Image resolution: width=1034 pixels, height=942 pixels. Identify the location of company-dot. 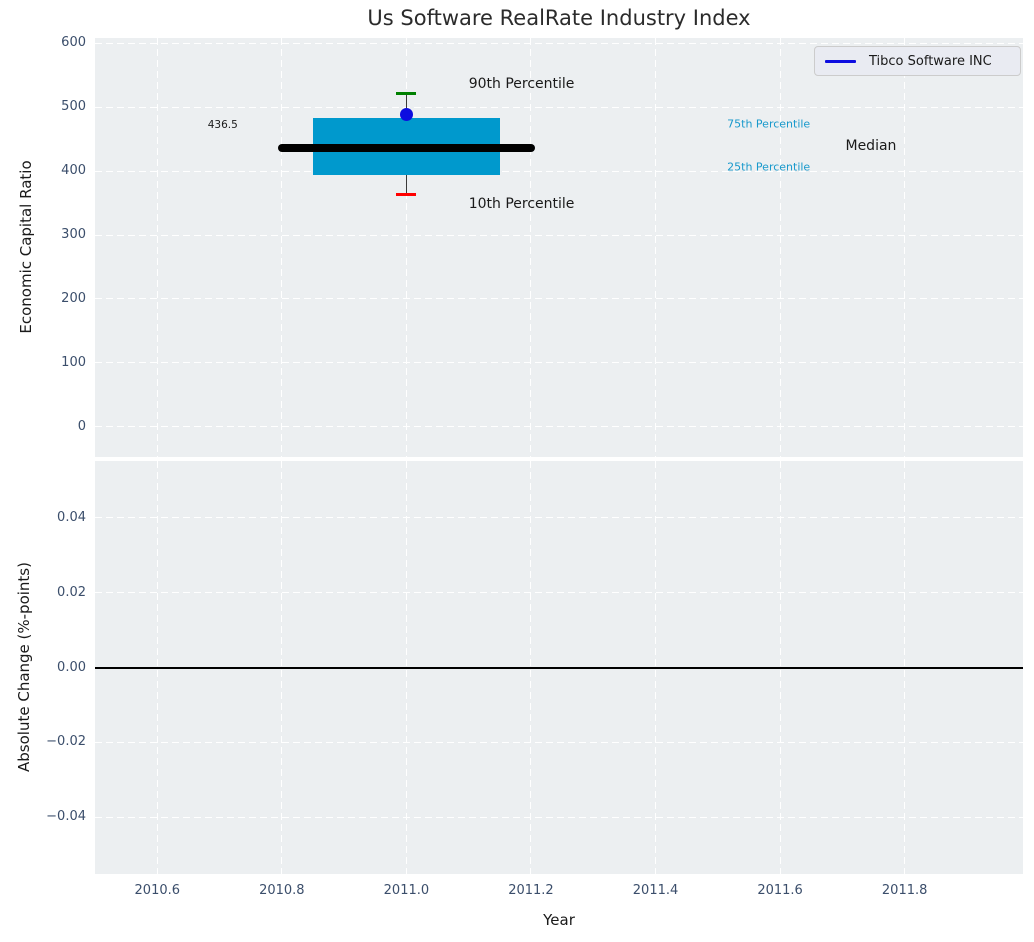
(406, 115).